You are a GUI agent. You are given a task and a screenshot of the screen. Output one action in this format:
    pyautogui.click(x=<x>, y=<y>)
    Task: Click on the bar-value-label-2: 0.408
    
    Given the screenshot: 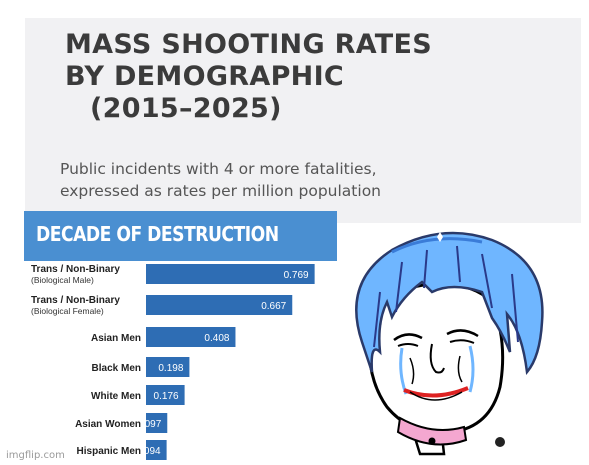 What is the action you would take?
    pyautogui.click(x=216, y=338)
    